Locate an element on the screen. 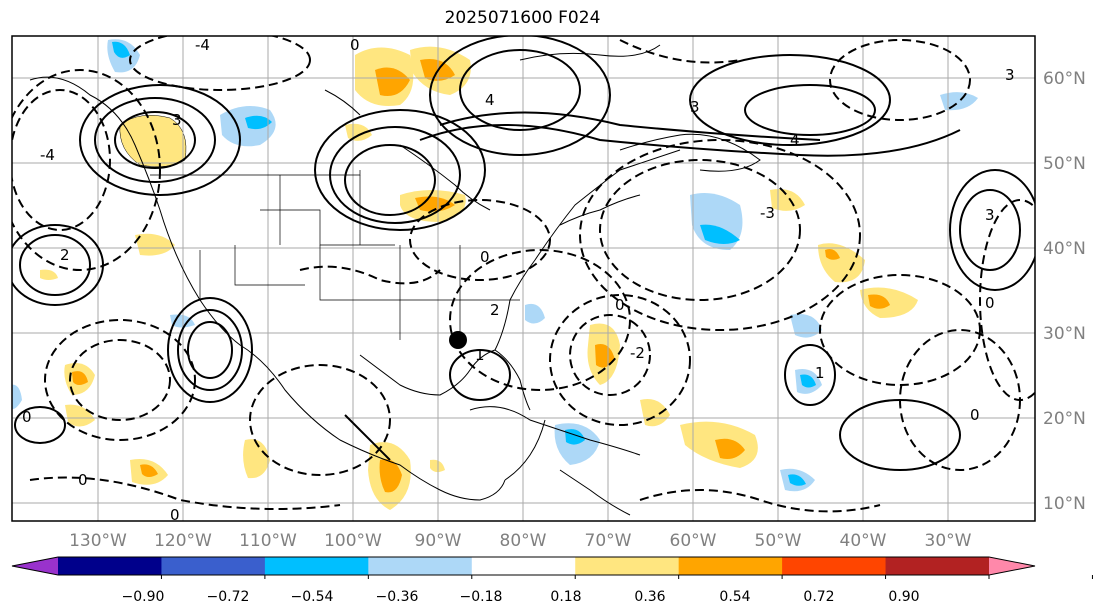 This screenshot has height=615, width=1105. colorbar-outline is located at coordinates (523, 566).